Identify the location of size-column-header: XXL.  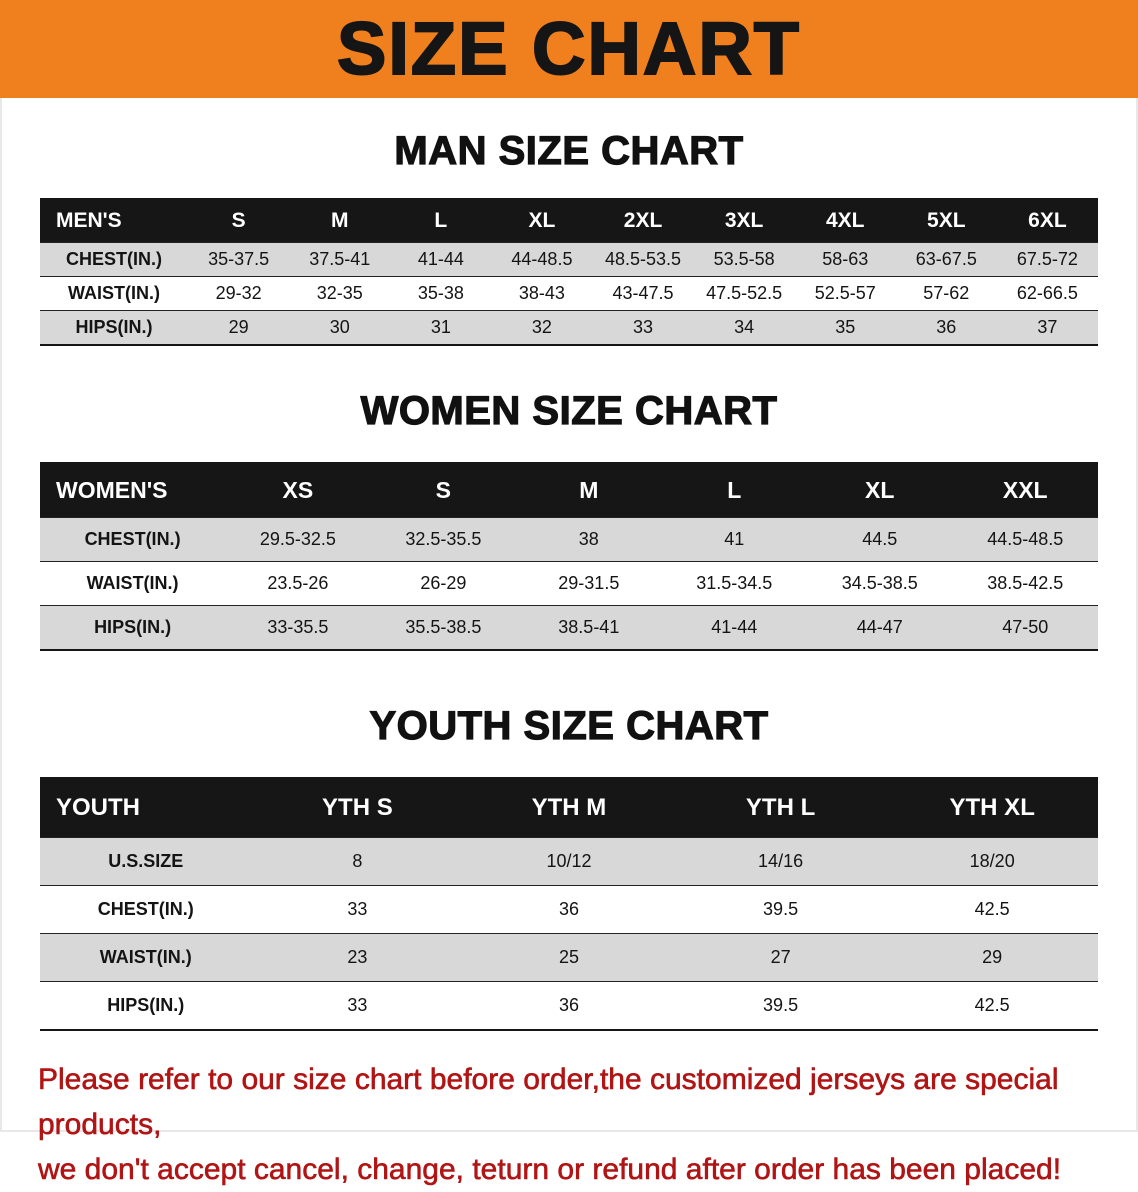
(1025, 490).